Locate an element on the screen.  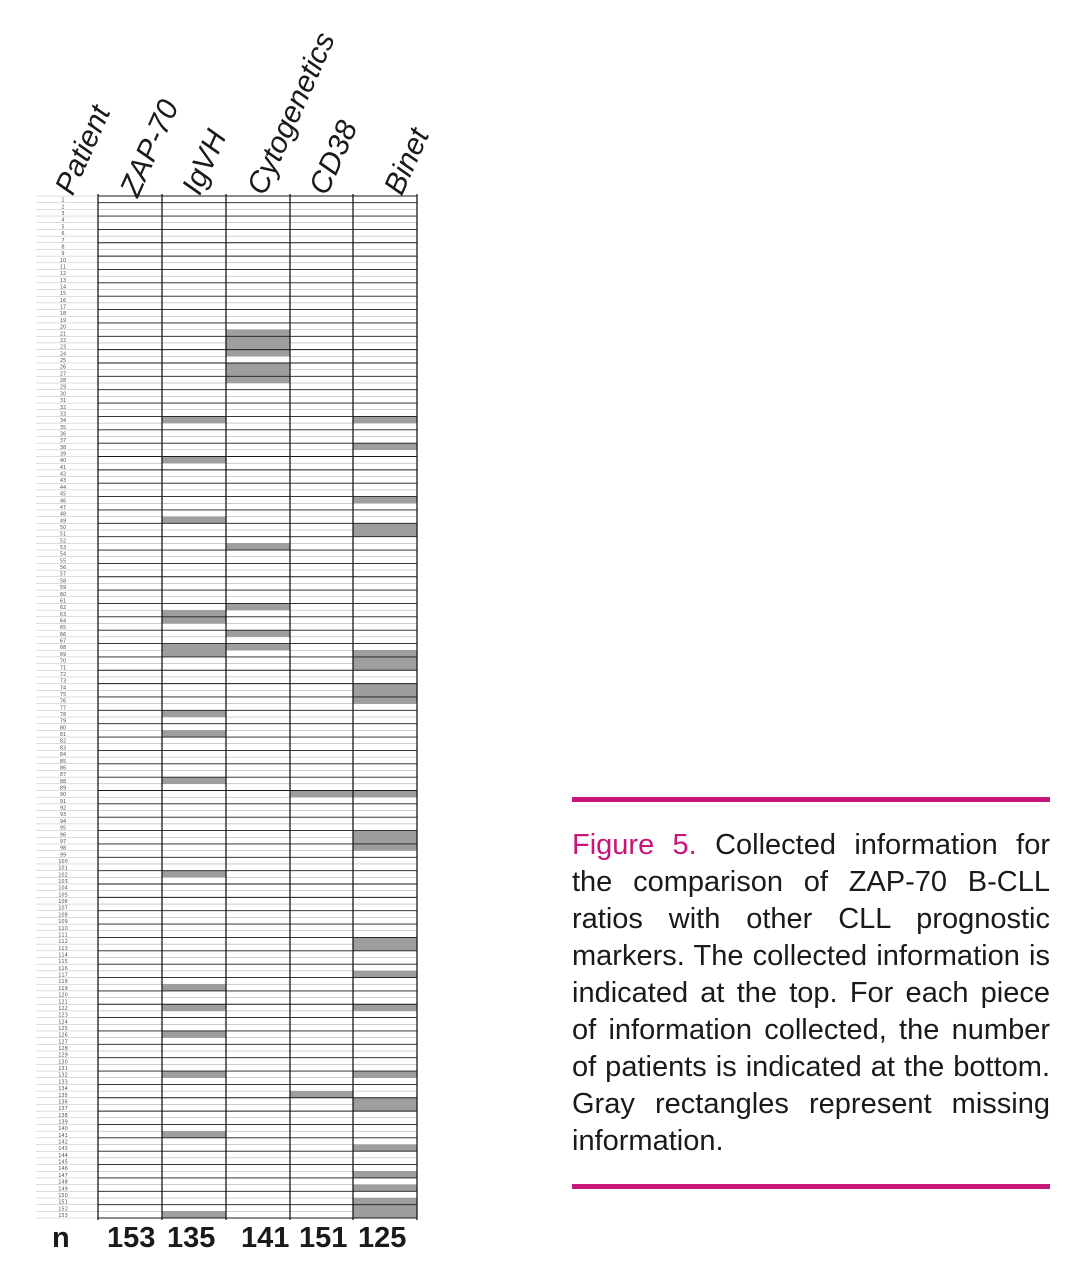
patient-id-label: 147 is located at coordinates (63, 1176).